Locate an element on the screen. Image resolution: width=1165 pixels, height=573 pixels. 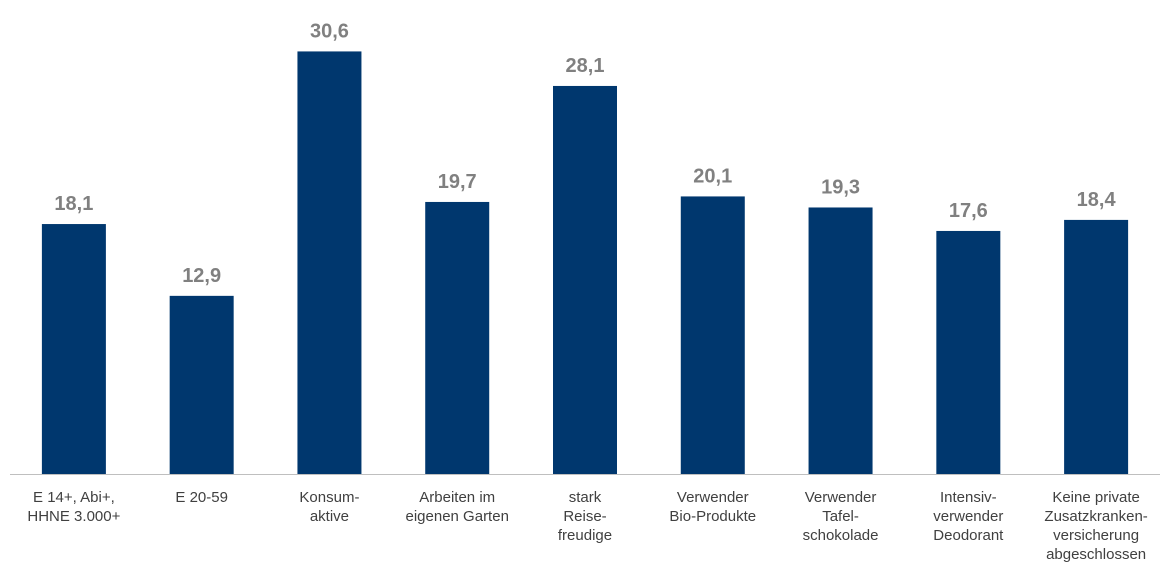
category-label-line: Intensiv- is located at coordinates (968, 497).